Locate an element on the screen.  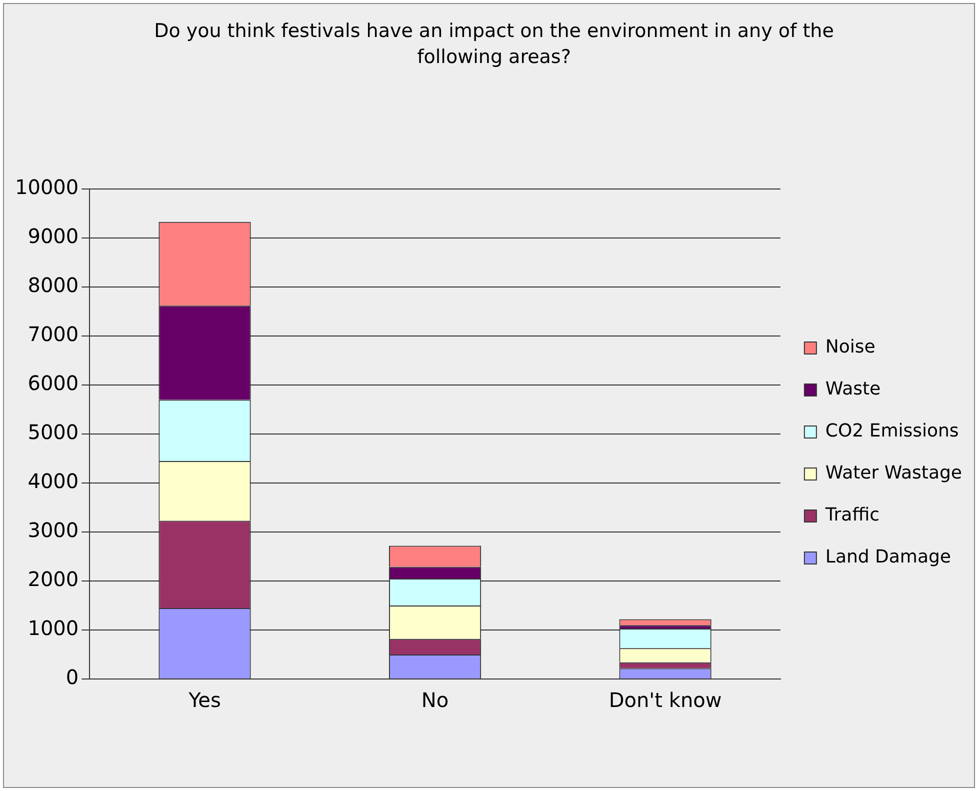
legend-label: Land Damage is located at coordinates (888, 557).